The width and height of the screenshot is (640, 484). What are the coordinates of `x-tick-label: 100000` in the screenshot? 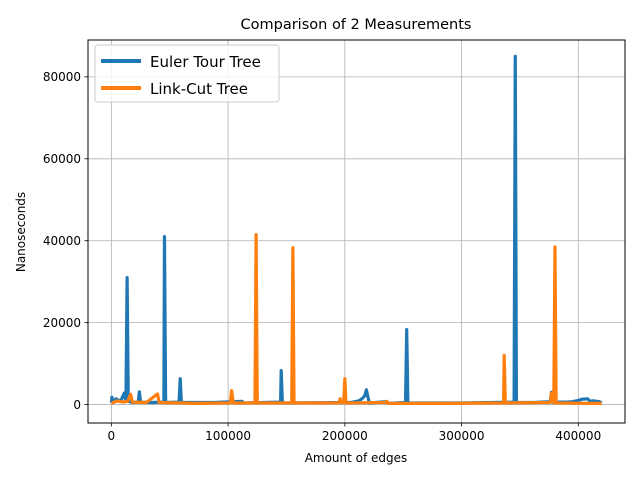 It's located at (228, 436).